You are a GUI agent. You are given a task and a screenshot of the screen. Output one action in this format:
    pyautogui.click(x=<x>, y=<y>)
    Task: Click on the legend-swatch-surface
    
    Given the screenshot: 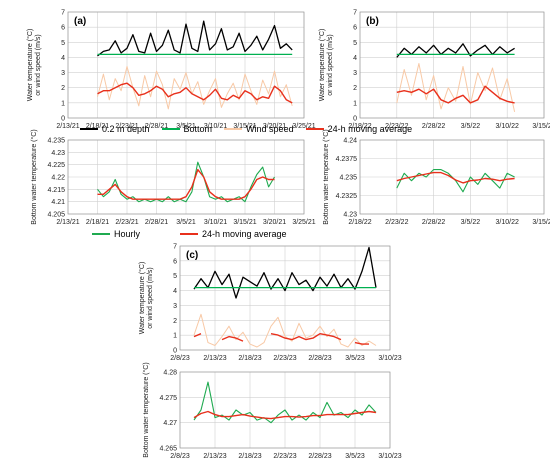 What is the action you would take?
    pyautogui.click(x=89, y=129)
    